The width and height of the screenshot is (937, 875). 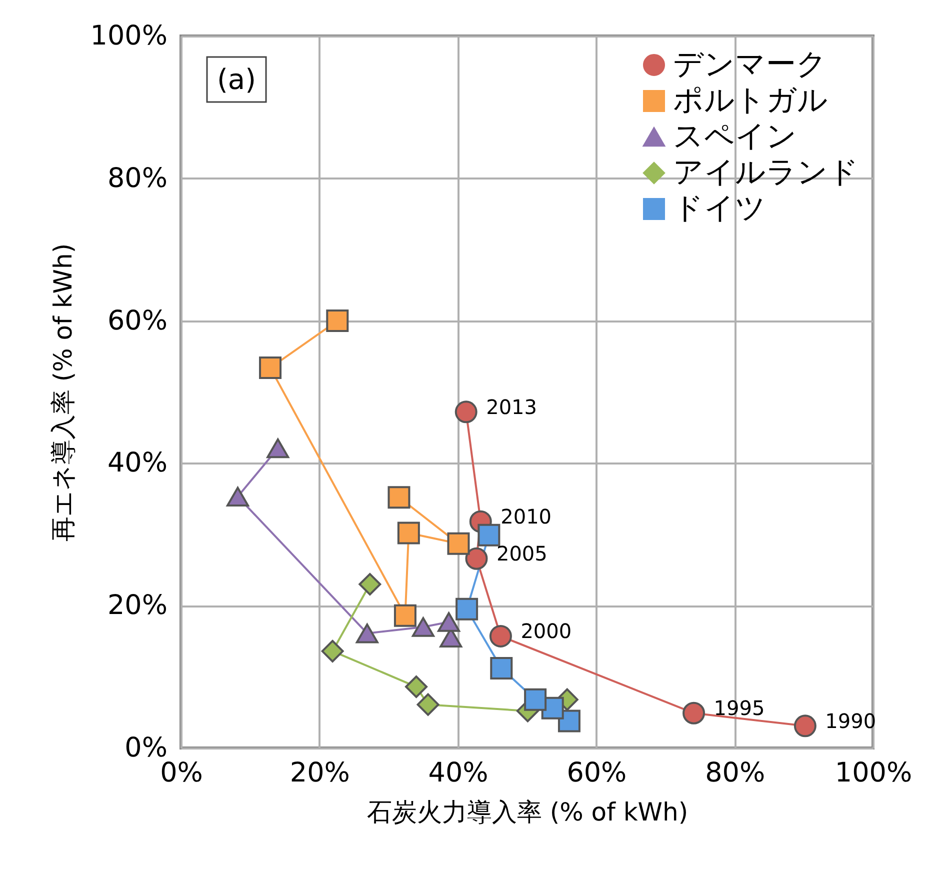 What do you see at coordinates (527, 812) in the screenshot?
I see `x-axis-title: 石炭火力導入率 (% of kWh)` at bounding box center [527, 812].